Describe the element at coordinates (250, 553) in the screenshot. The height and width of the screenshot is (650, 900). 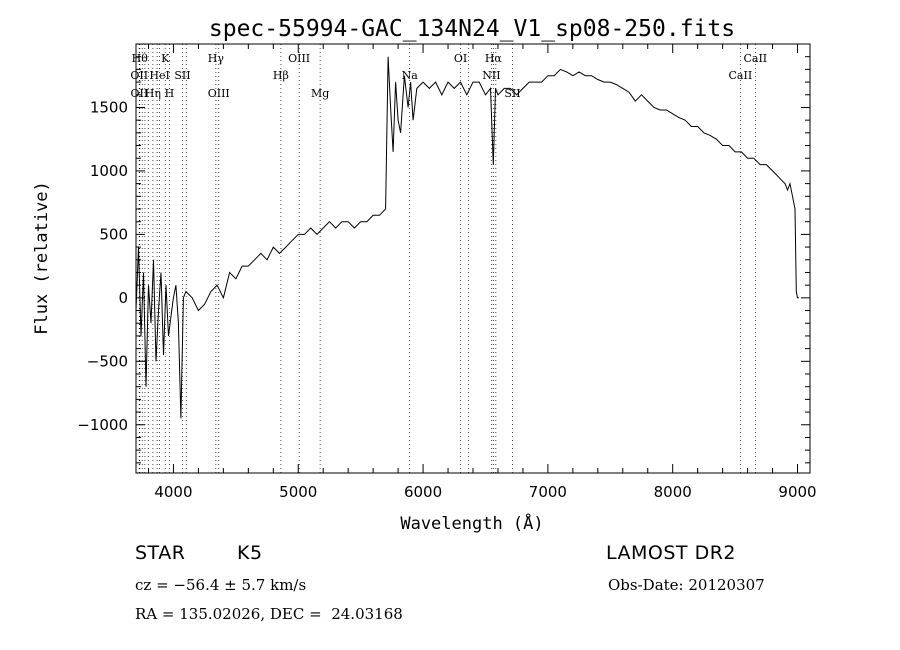
I see `object-subclass: K5` at that location.